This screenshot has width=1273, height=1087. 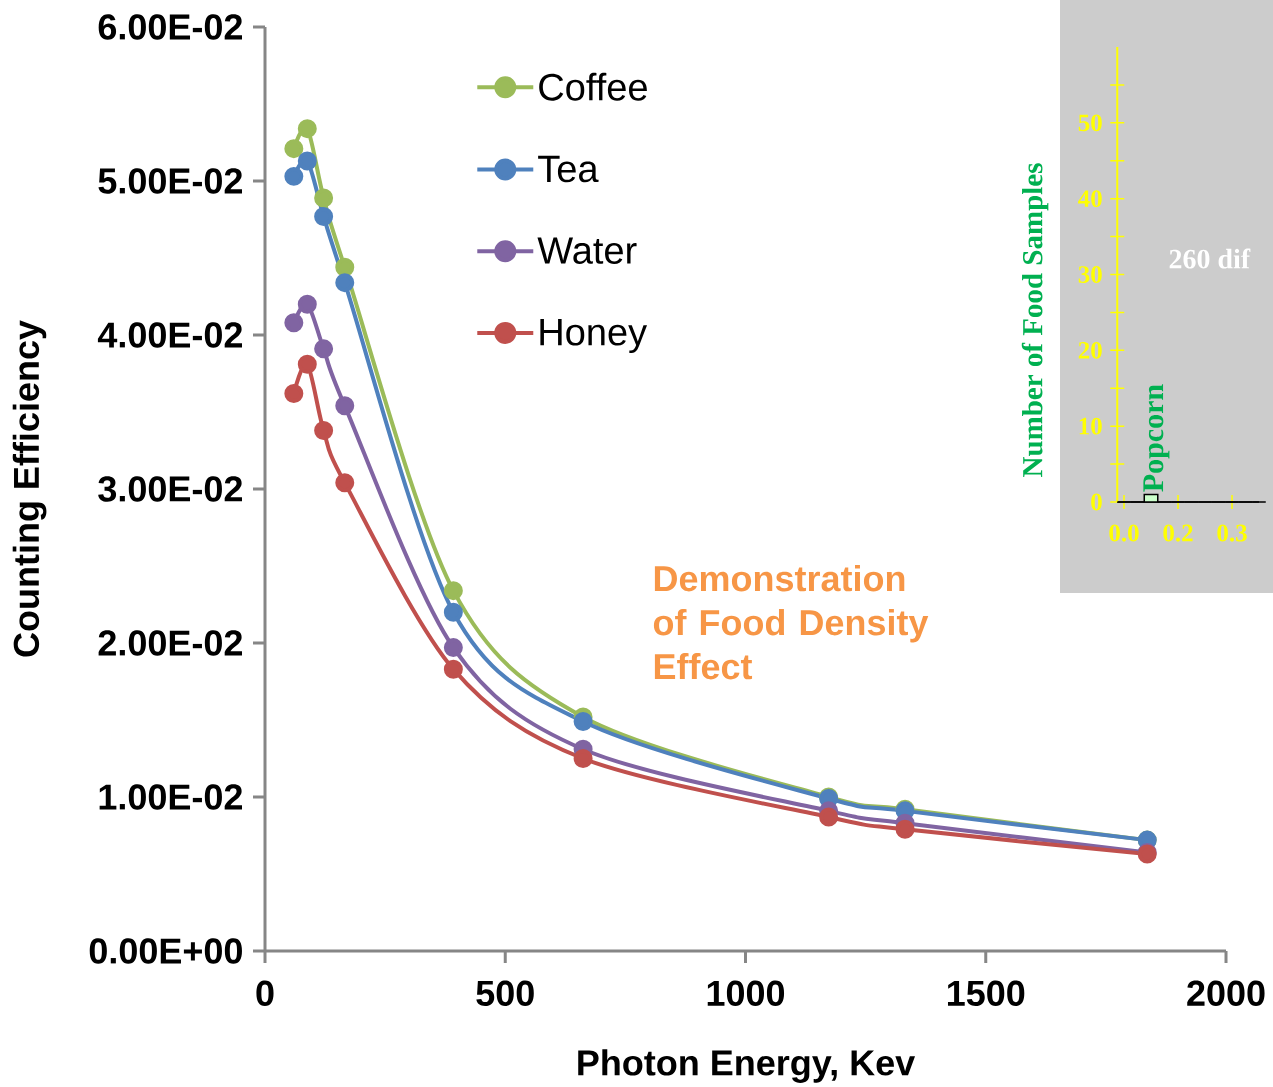 I want to click on y-tick-label: 5.00E-02, so click(x=170, y=181).